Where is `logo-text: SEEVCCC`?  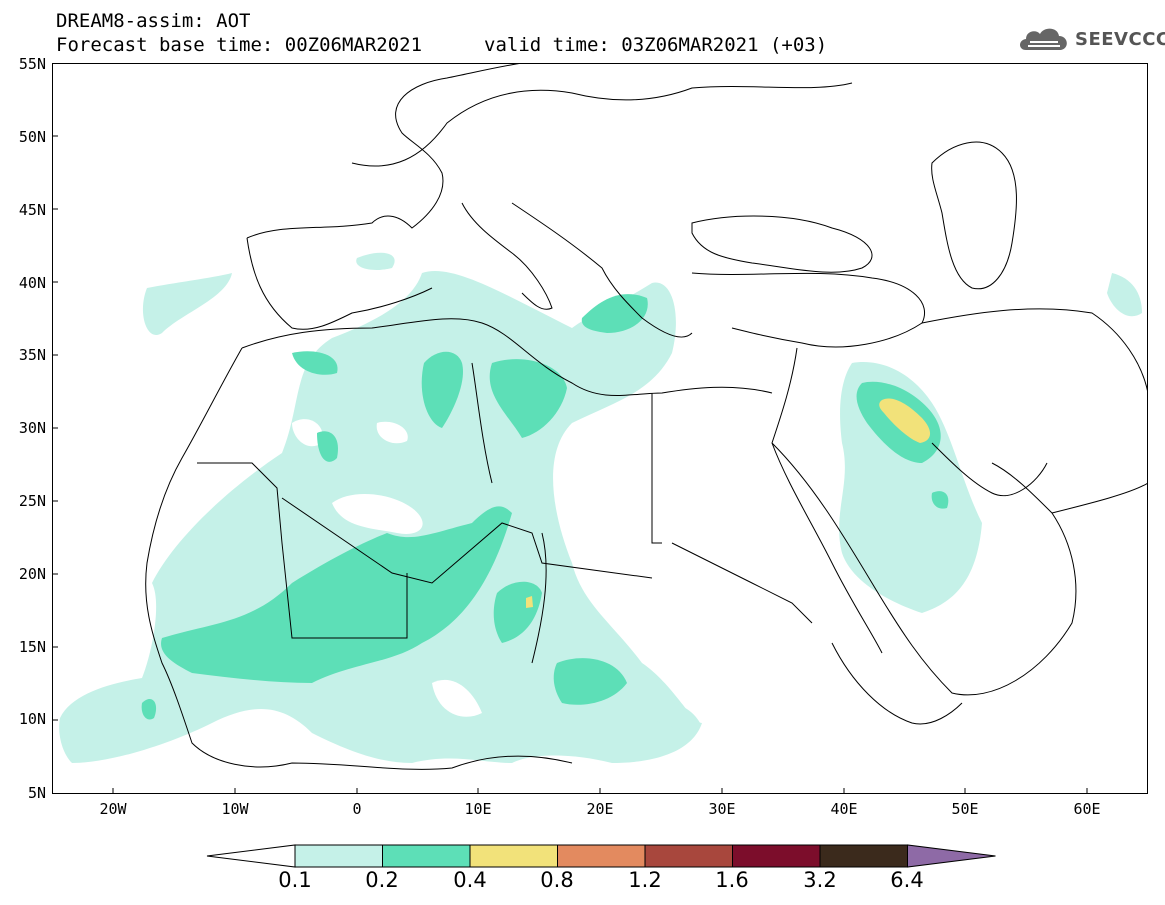
logo-text: SEEVCCC is located at coordinates (1120, 39).